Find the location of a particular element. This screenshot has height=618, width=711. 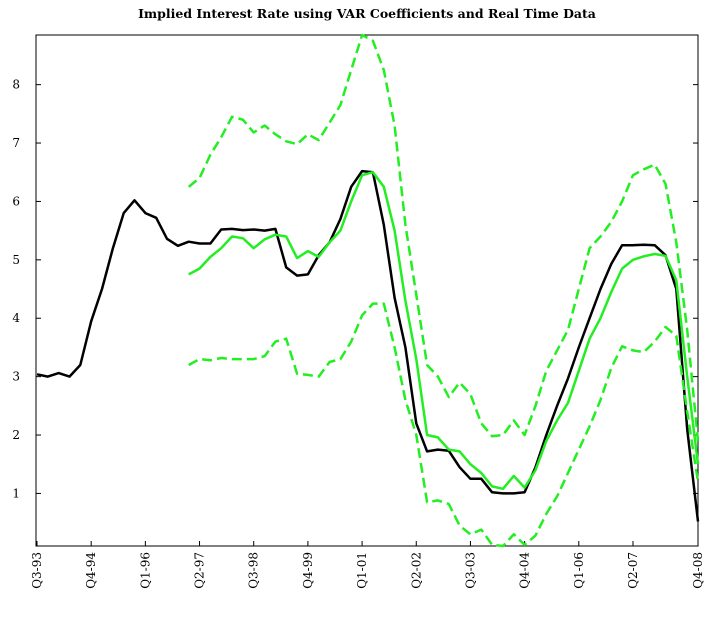

x-tick-label: Q1-96 is located at coordinates (145, 570).